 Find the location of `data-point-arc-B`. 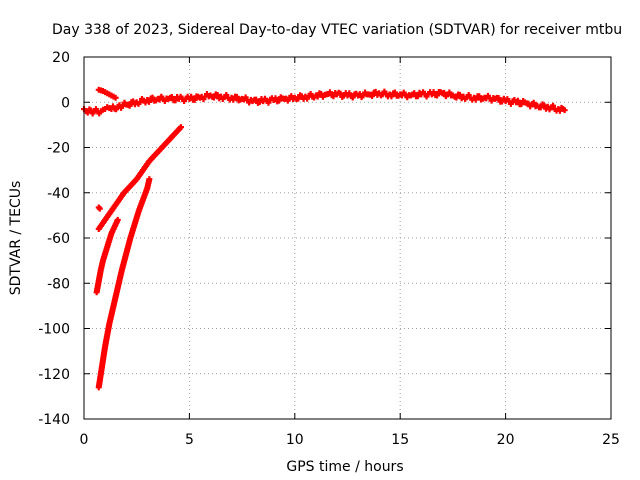

data-point-arc-B is located at coordinates (117, 219).